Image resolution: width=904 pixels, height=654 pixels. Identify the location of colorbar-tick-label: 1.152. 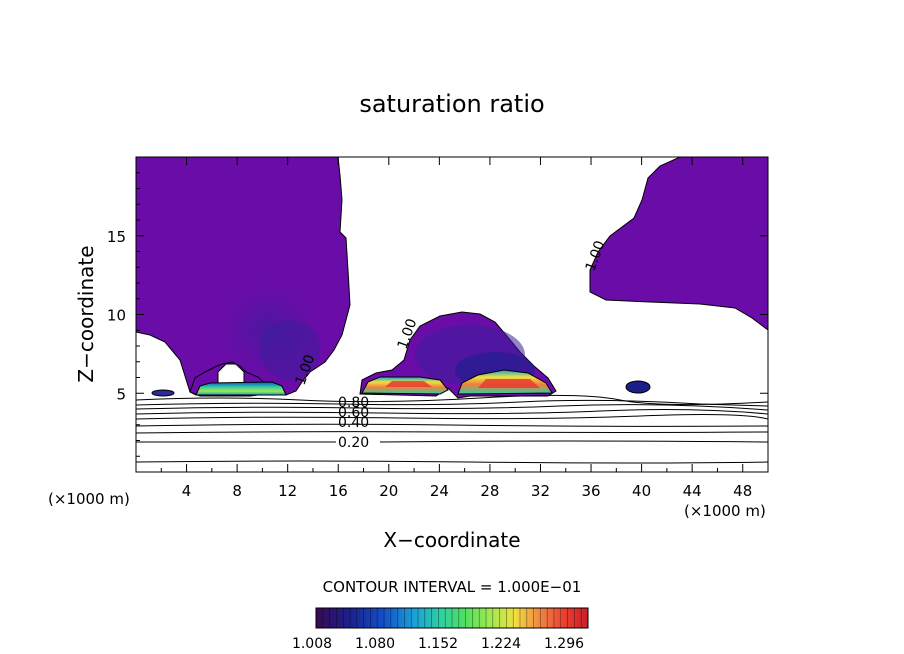
(438, 644).